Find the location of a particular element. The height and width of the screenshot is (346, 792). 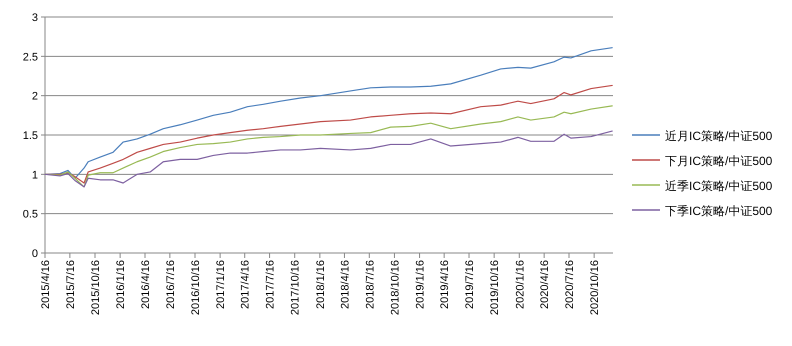

x-tick-label: 2018/1/16 is located at coordinates (320, 284).